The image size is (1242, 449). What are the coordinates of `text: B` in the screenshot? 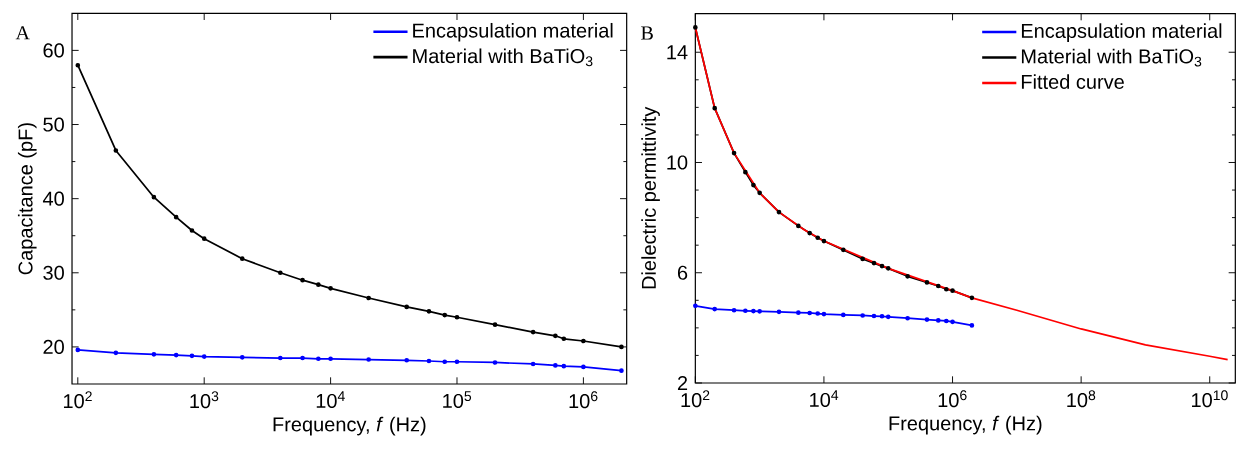 It's located at (647, 33).